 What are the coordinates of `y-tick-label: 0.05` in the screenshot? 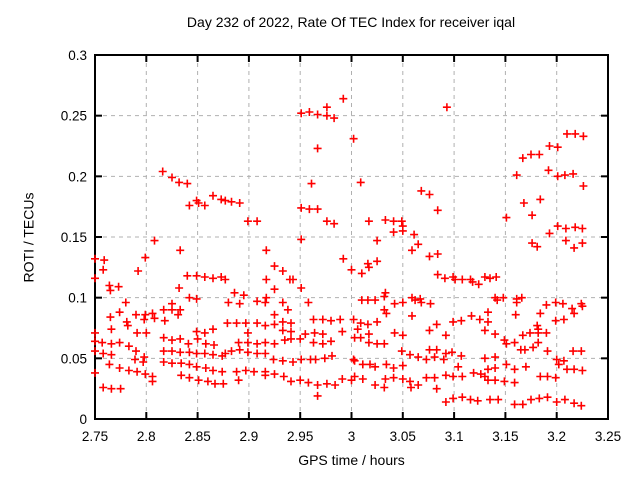 It's located at (74, 358).